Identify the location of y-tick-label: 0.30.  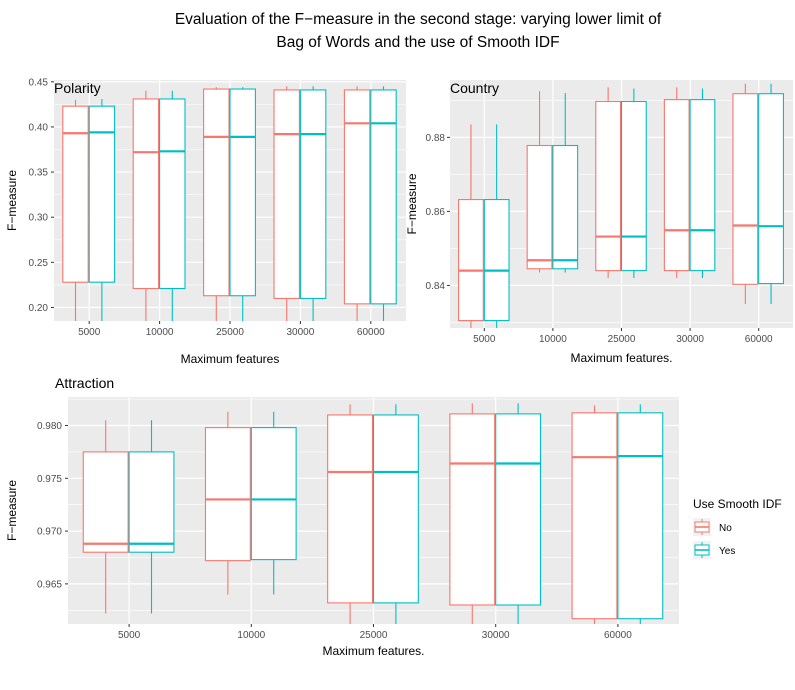
(39, 218).